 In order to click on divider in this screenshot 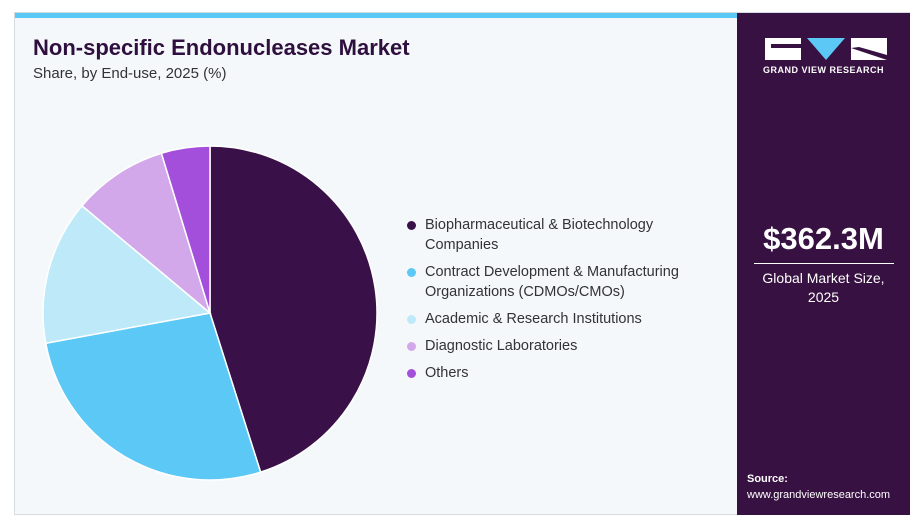, I will do `click(824, 263)`.